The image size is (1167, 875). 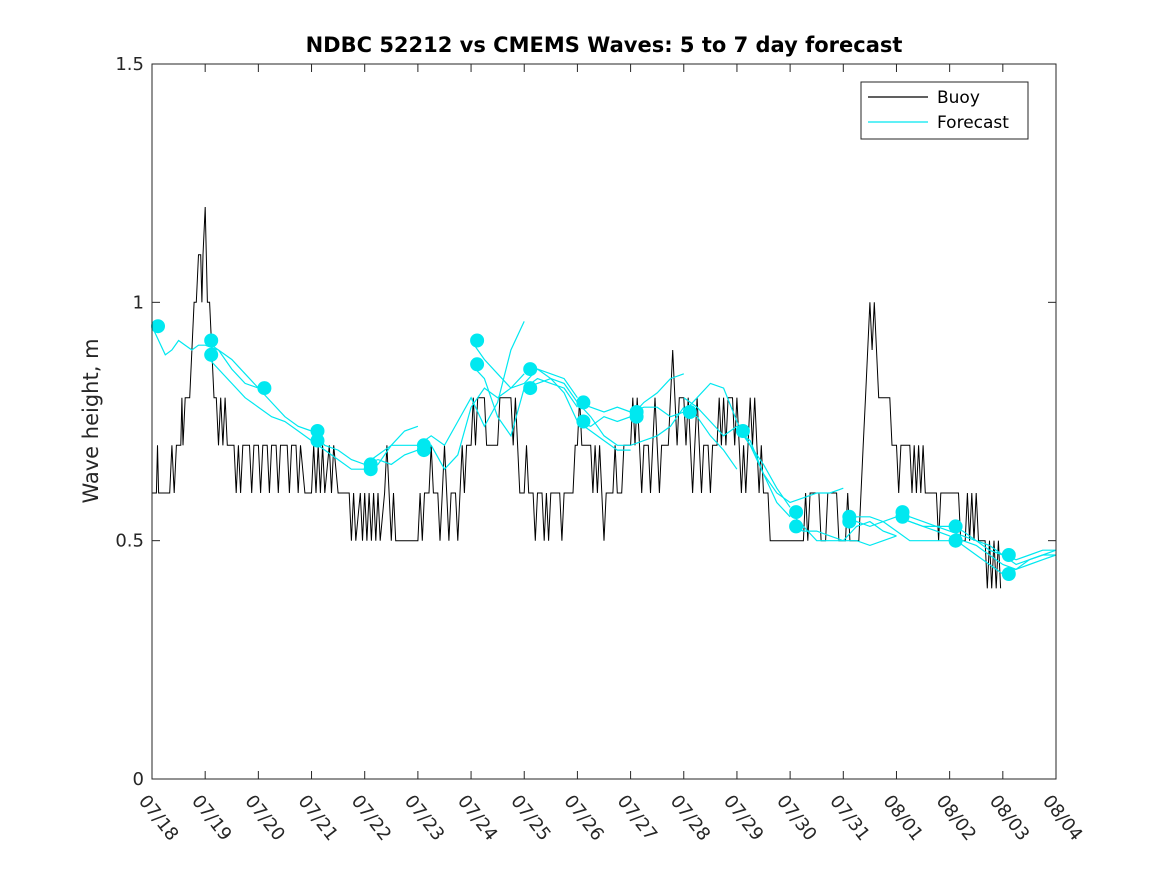 I want to click on x-tick-label-8: 07/26, so click(x=583, y=818).